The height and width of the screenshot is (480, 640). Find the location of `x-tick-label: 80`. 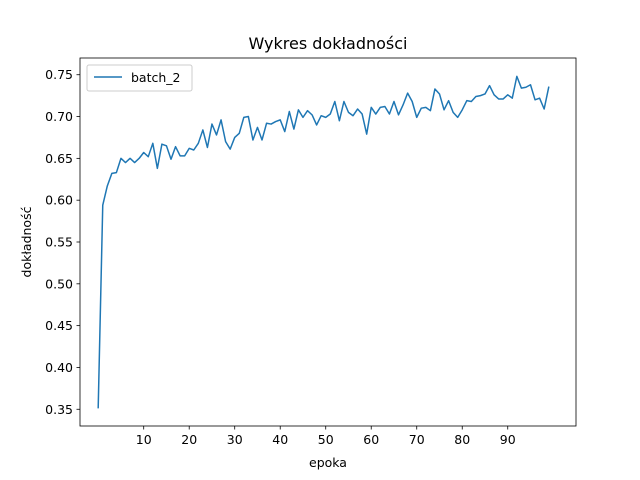

x-tick-label: 80 is located at coordinates (462, 439).